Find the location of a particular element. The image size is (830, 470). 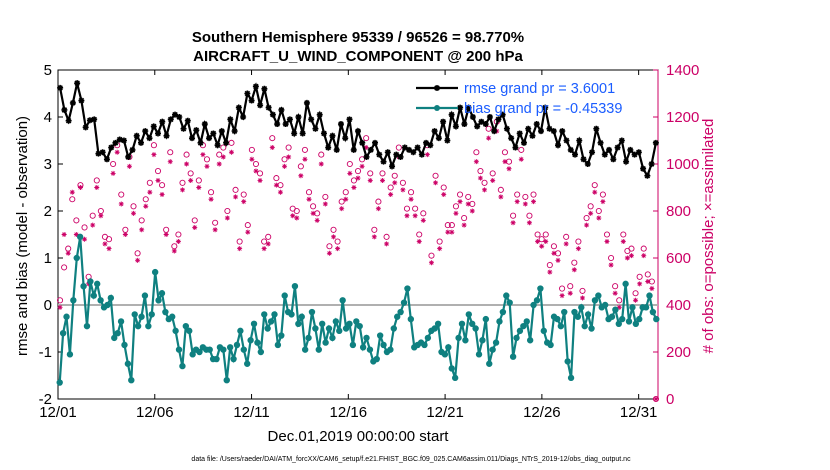

x-tick-label: 12/11 is located at coordinates (251, 412).